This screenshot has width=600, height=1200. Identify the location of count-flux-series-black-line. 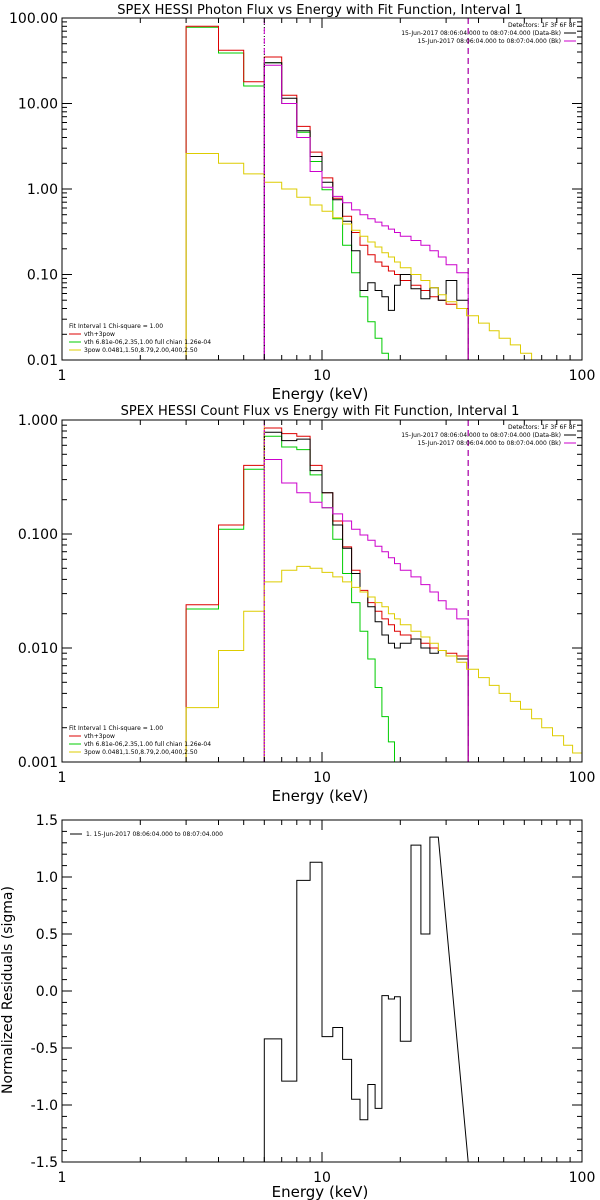
(366, 596).